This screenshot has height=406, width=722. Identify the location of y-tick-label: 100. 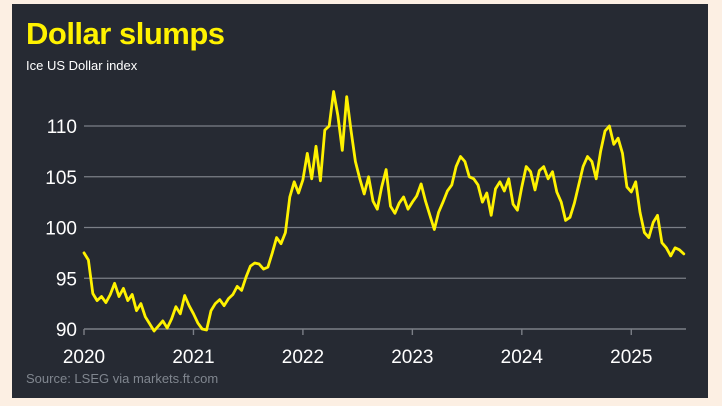
(61, 229).